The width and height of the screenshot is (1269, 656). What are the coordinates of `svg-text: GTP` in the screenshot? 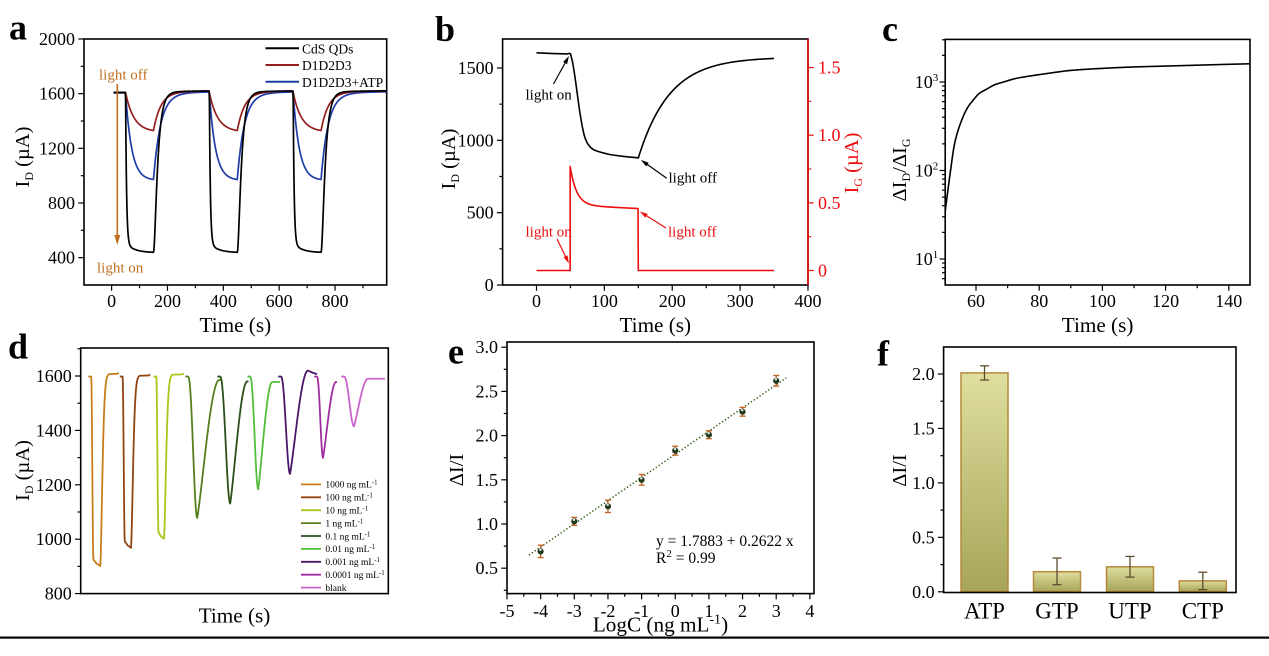 It's located at (1056, 611).